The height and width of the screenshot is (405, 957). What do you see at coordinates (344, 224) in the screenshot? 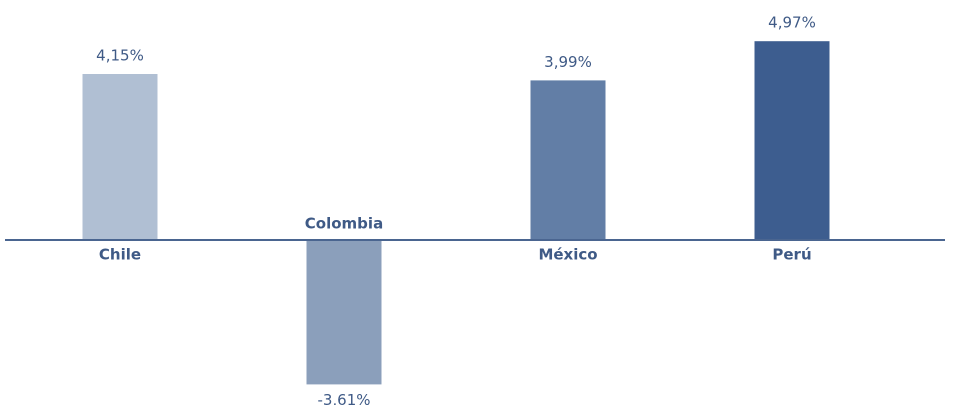
I see `category-label: Colombia` at bounding box center [344, 224].